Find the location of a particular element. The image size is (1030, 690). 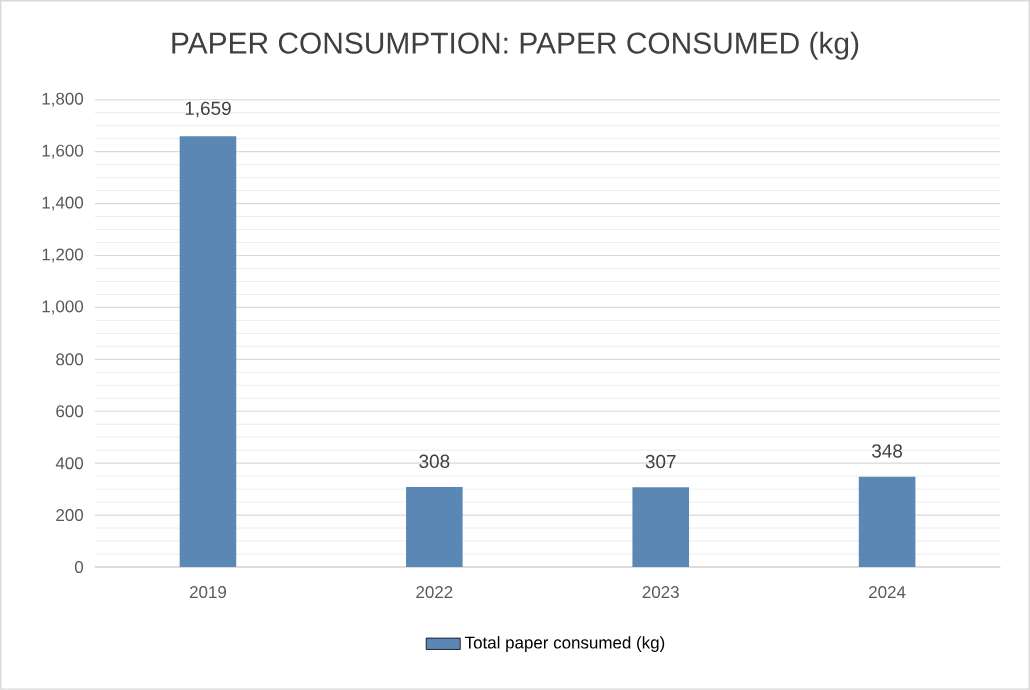

x-tick-label: 2019 is located at coordinates (207, 592).